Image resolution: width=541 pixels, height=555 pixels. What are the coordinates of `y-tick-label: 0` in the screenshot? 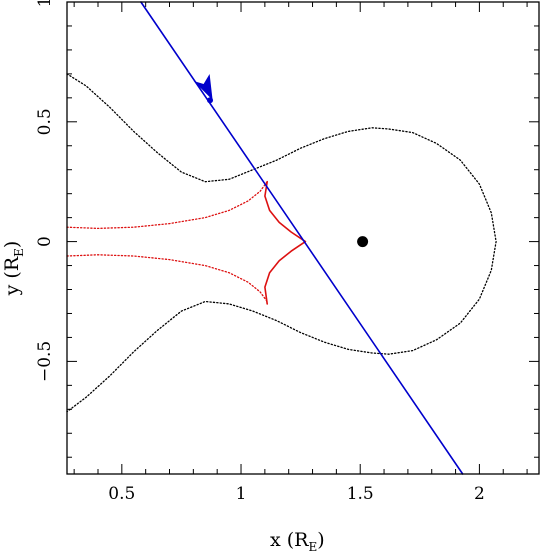 It's located at (45, 241).